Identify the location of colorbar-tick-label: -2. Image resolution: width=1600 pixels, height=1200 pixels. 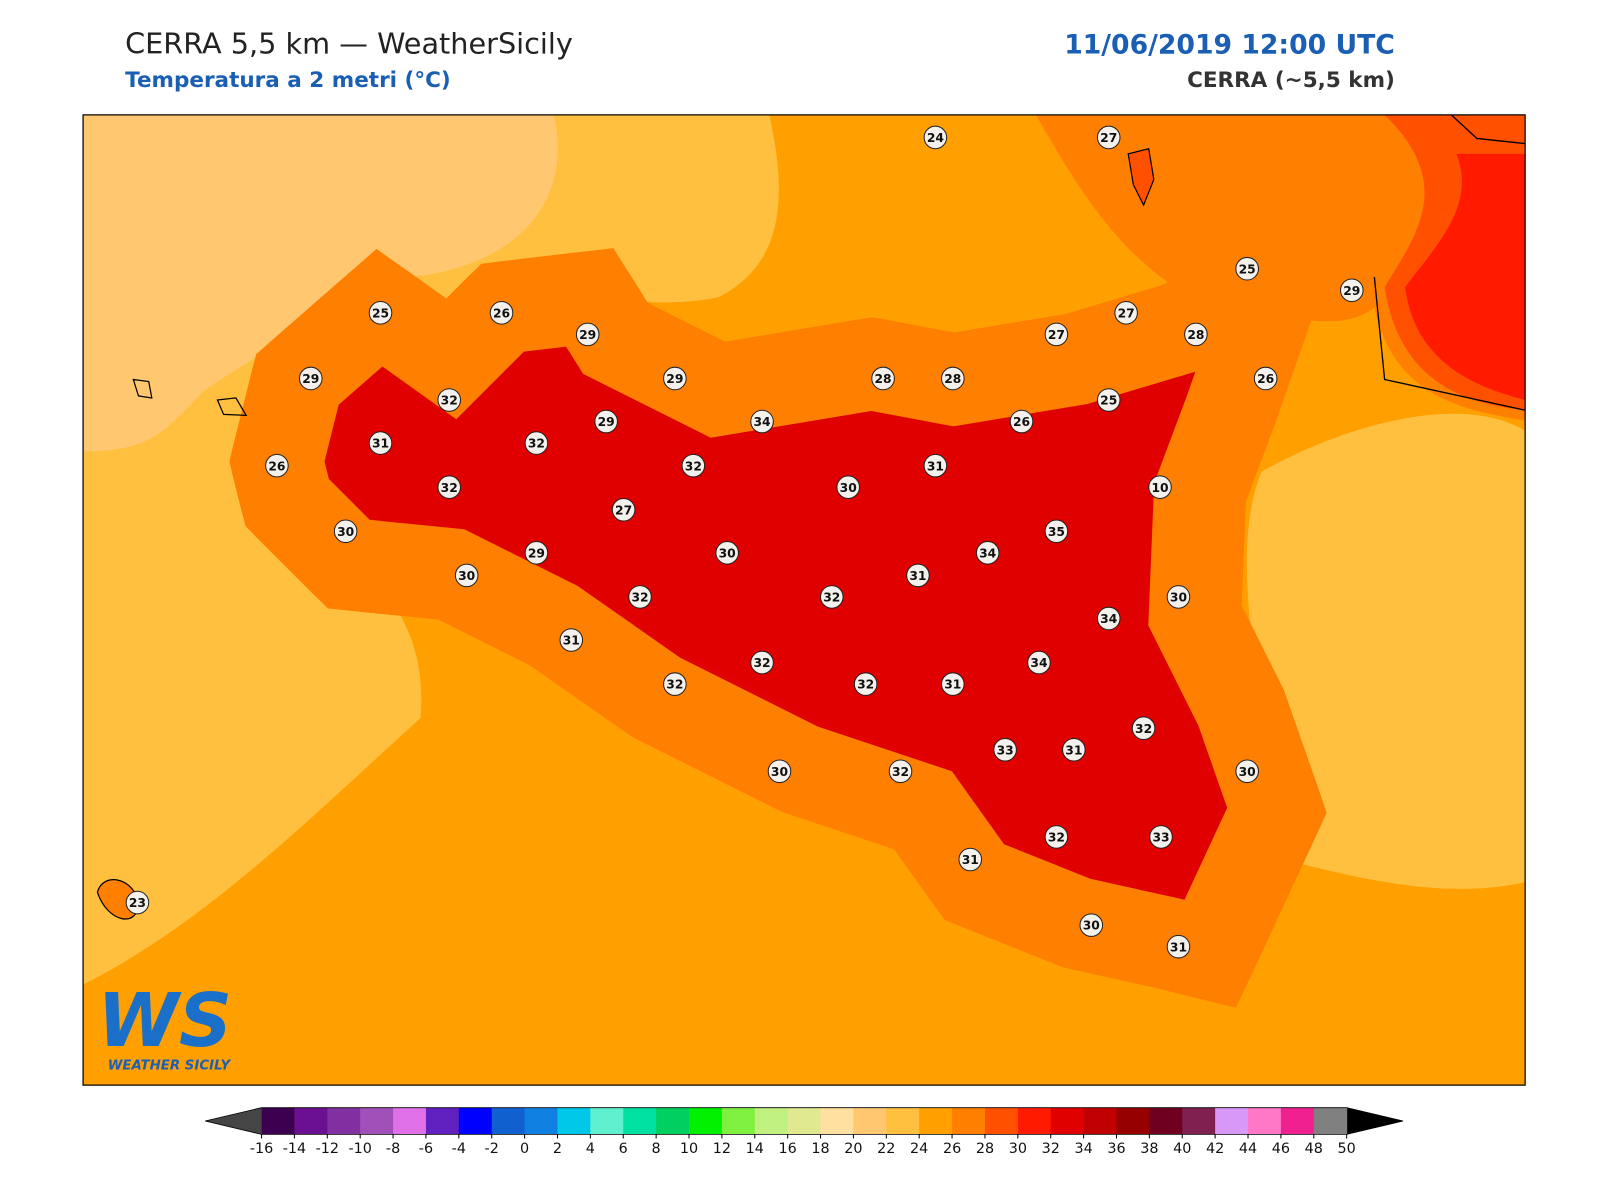
(492, 1149).